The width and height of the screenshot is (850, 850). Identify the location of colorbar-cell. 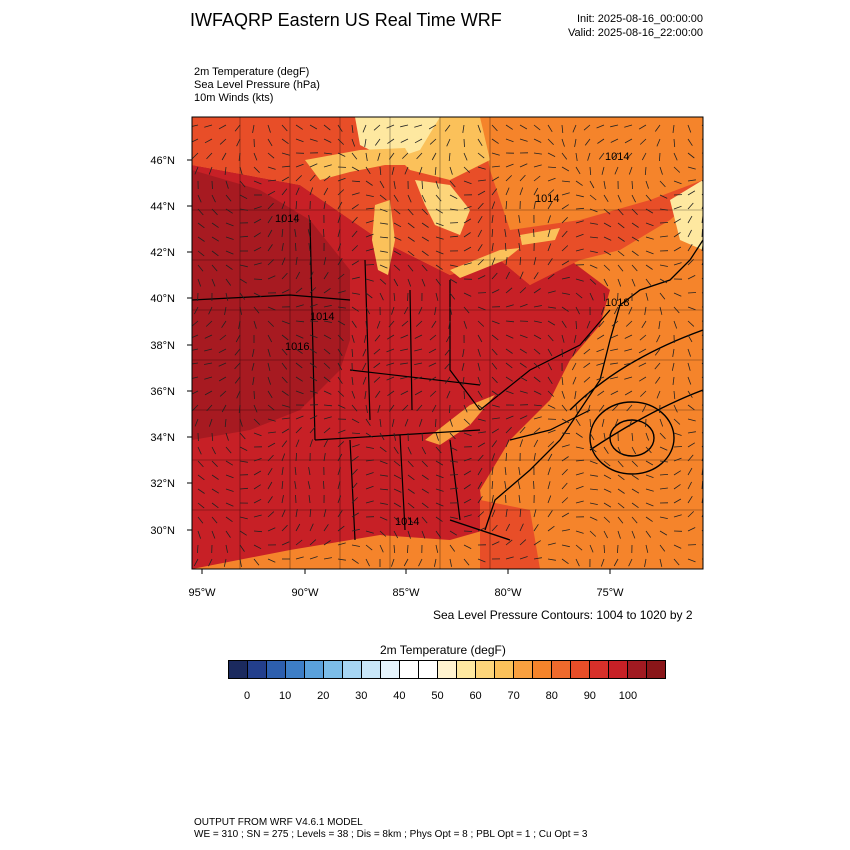
(447, 669).